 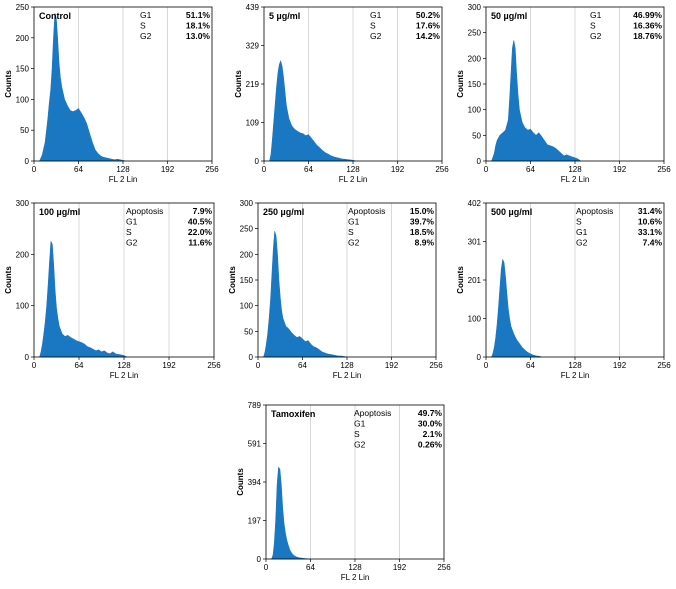 What do you see at coordinates (430, 413) in the screenshot?
I see `legend-value: 49.7%` at bounding box center [430, 413].